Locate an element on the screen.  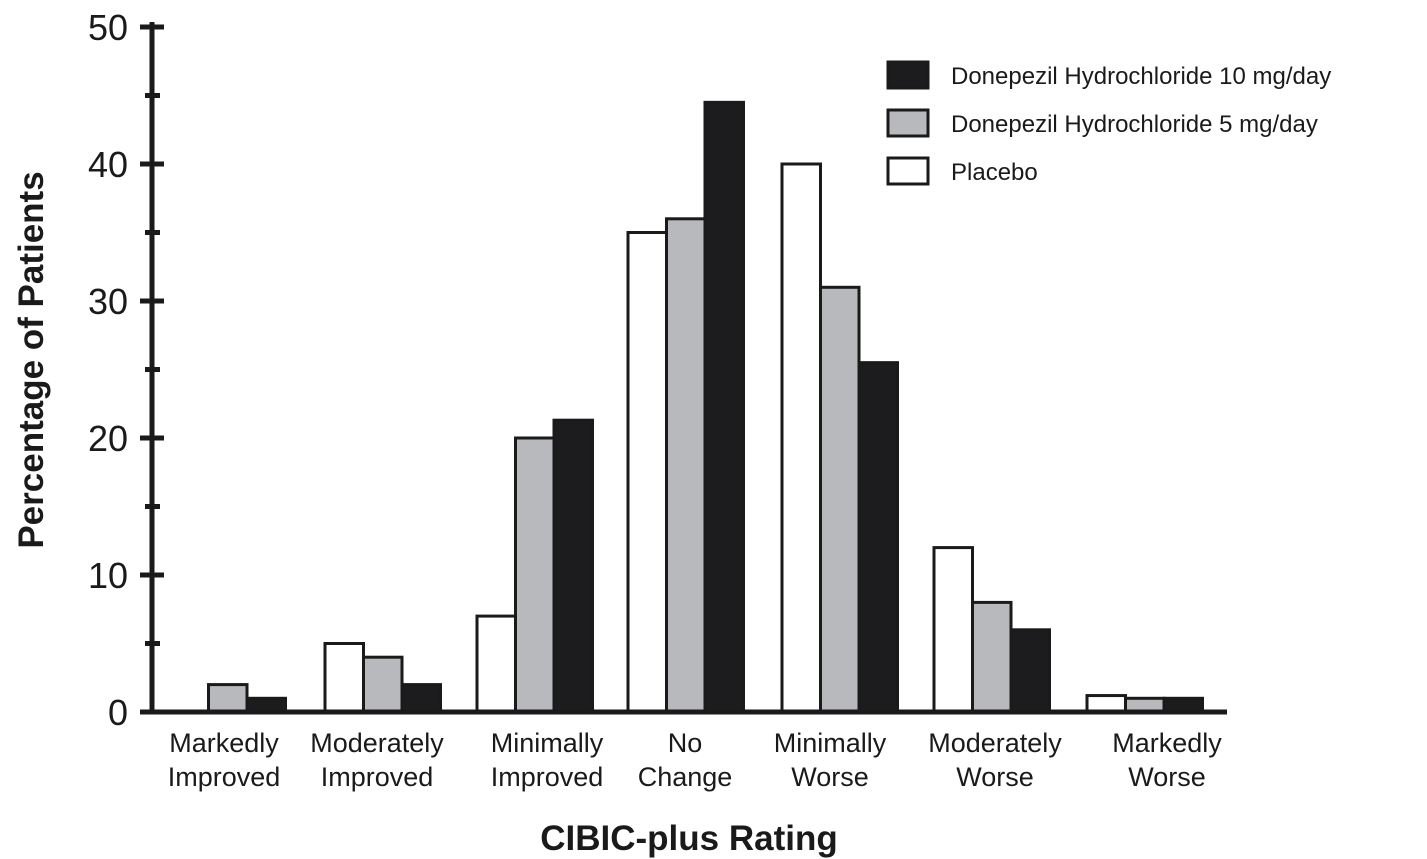
y-tick-label: 10 is located at coordinates (108, 575).